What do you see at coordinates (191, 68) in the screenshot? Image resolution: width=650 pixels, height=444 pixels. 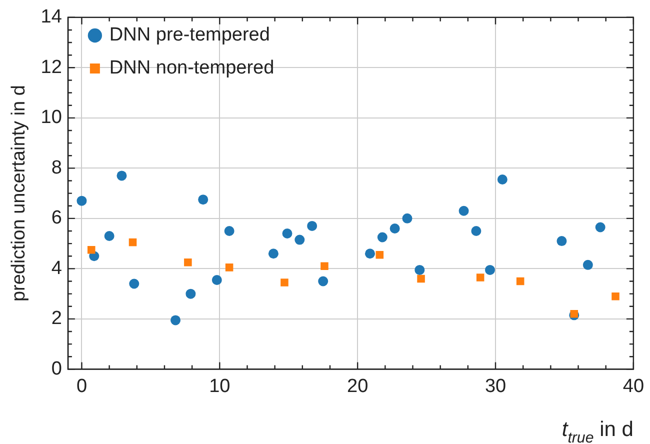 I see `legend-label: DNN non-tempered` at bounding box center [191, 68].